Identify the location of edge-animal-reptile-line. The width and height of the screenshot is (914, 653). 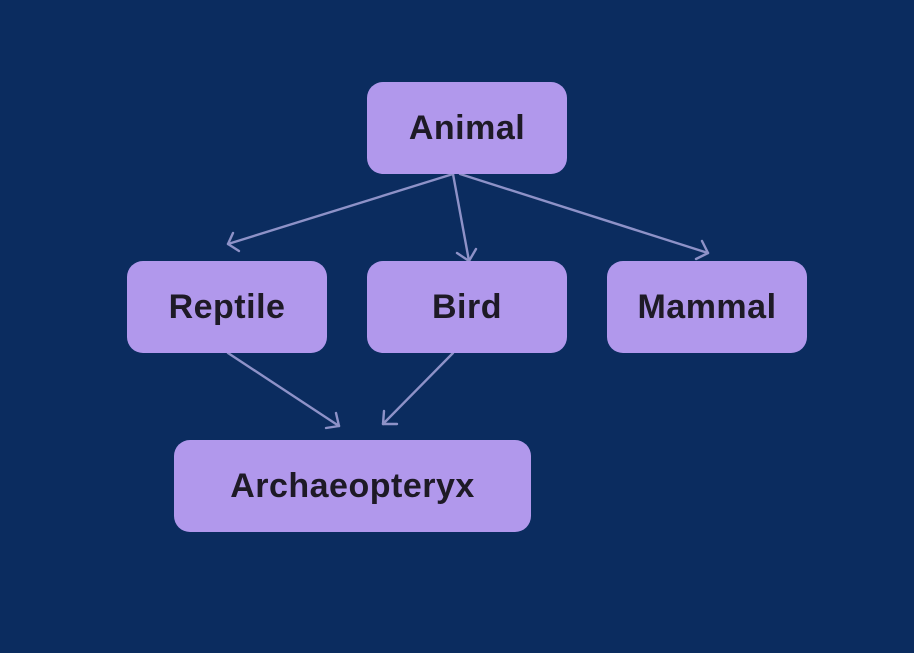
(340, 209).